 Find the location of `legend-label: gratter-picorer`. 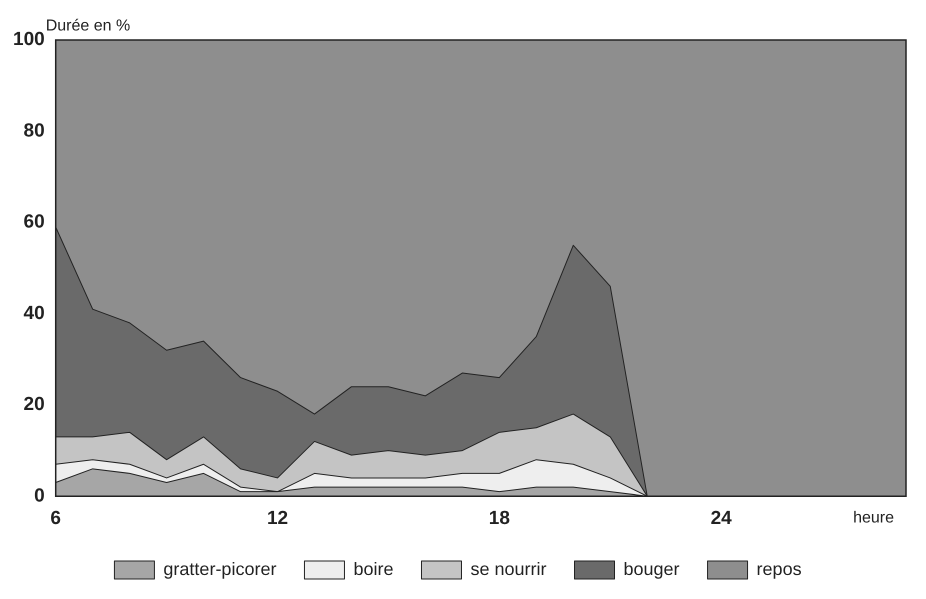

legend-label: gratter-picorer is located at coordinates (219, 568).